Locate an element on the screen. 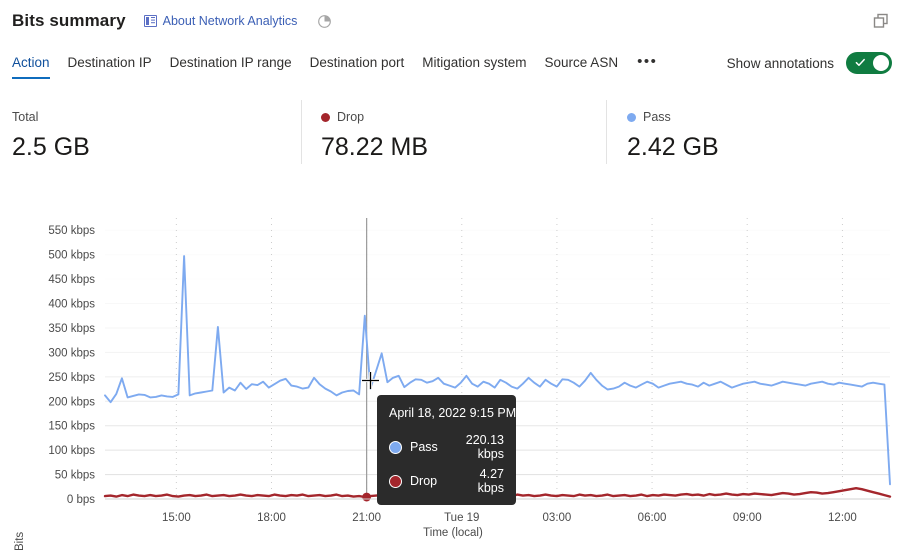 The image size is (906, 551). stat-drop-value: 78.22 MB is located at coordinates (375, 147).